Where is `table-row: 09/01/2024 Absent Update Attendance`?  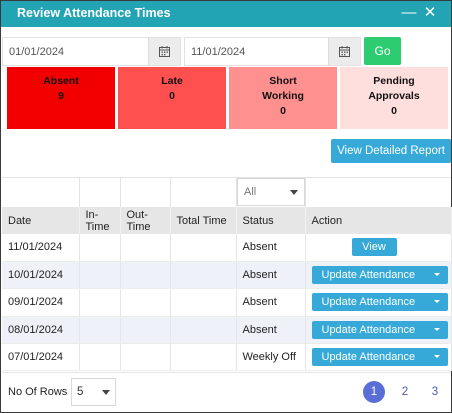 table-row: 09/01/2024 Absent Update Attendance is located at coordinates (227, 302).